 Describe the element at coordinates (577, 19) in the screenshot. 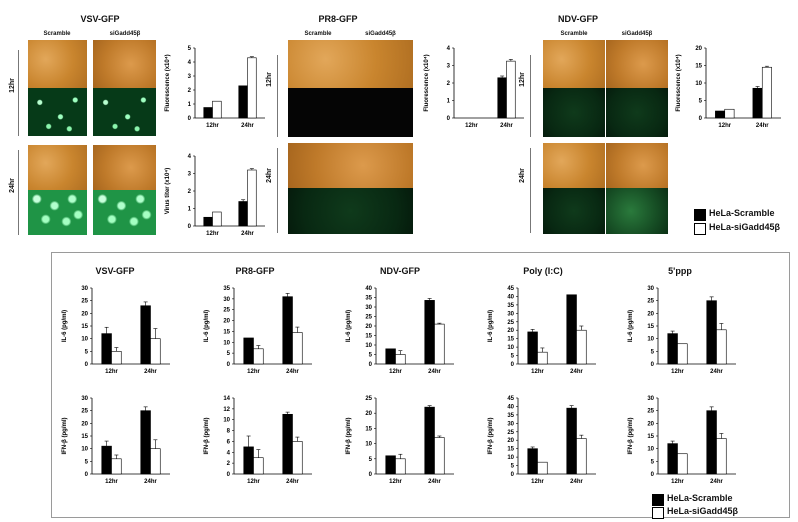

I see `ndv-gfp-title: NDV-GFP` at that location.